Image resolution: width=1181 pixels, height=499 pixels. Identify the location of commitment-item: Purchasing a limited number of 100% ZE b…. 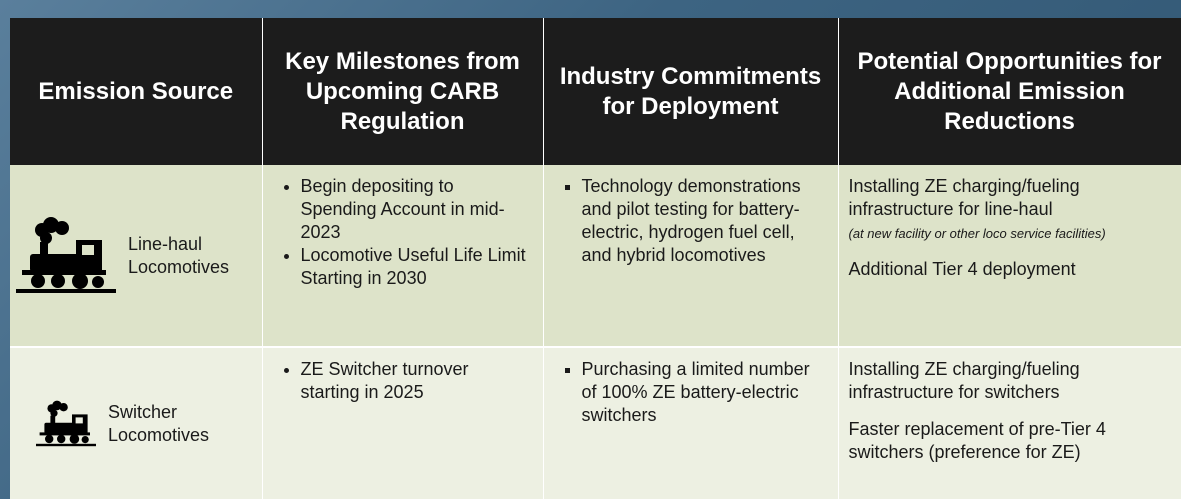
(705, 392).